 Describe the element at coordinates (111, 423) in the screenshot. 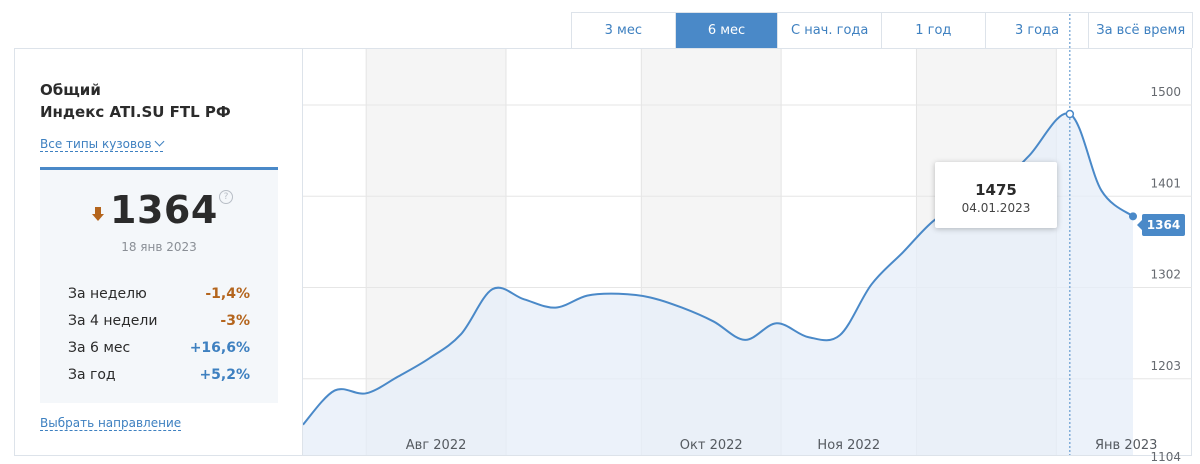

I see `choose-direction-link: Выбрать направление` at that location.